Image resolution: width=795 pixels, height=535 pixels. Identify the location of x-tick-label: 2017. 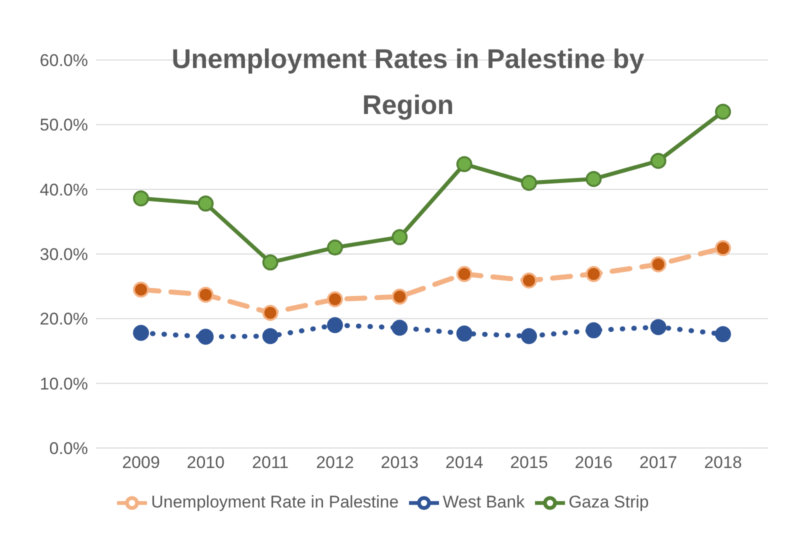
(658, 462).